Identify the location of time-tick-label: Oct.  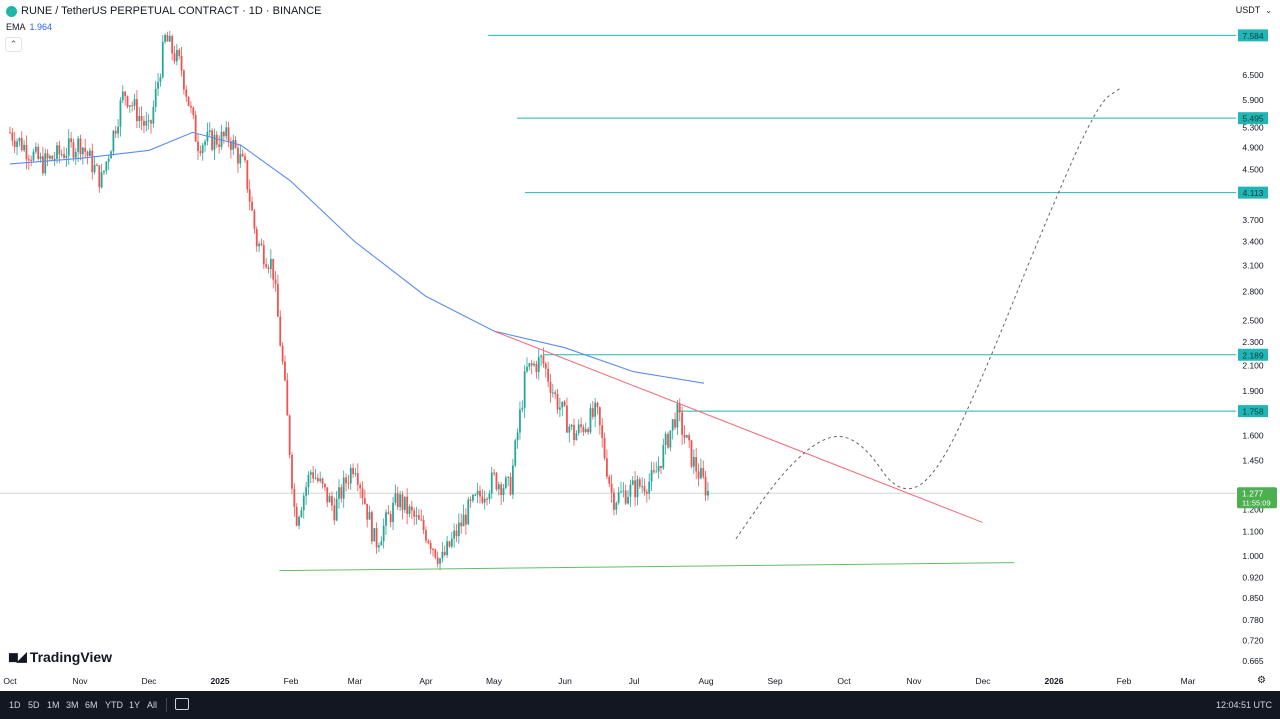
(844, 681).